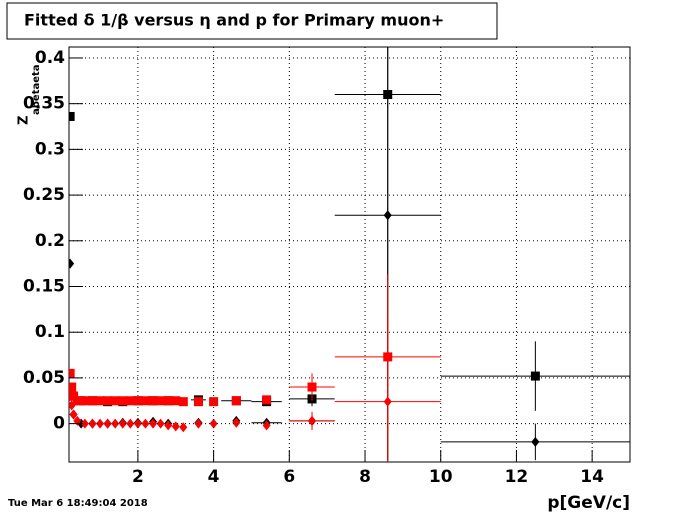 This screenshot has width=700, height=514. Describe the element at coordinates (44, 378) in the screenshot. I see `y-tick-label: 0.05` at that location.